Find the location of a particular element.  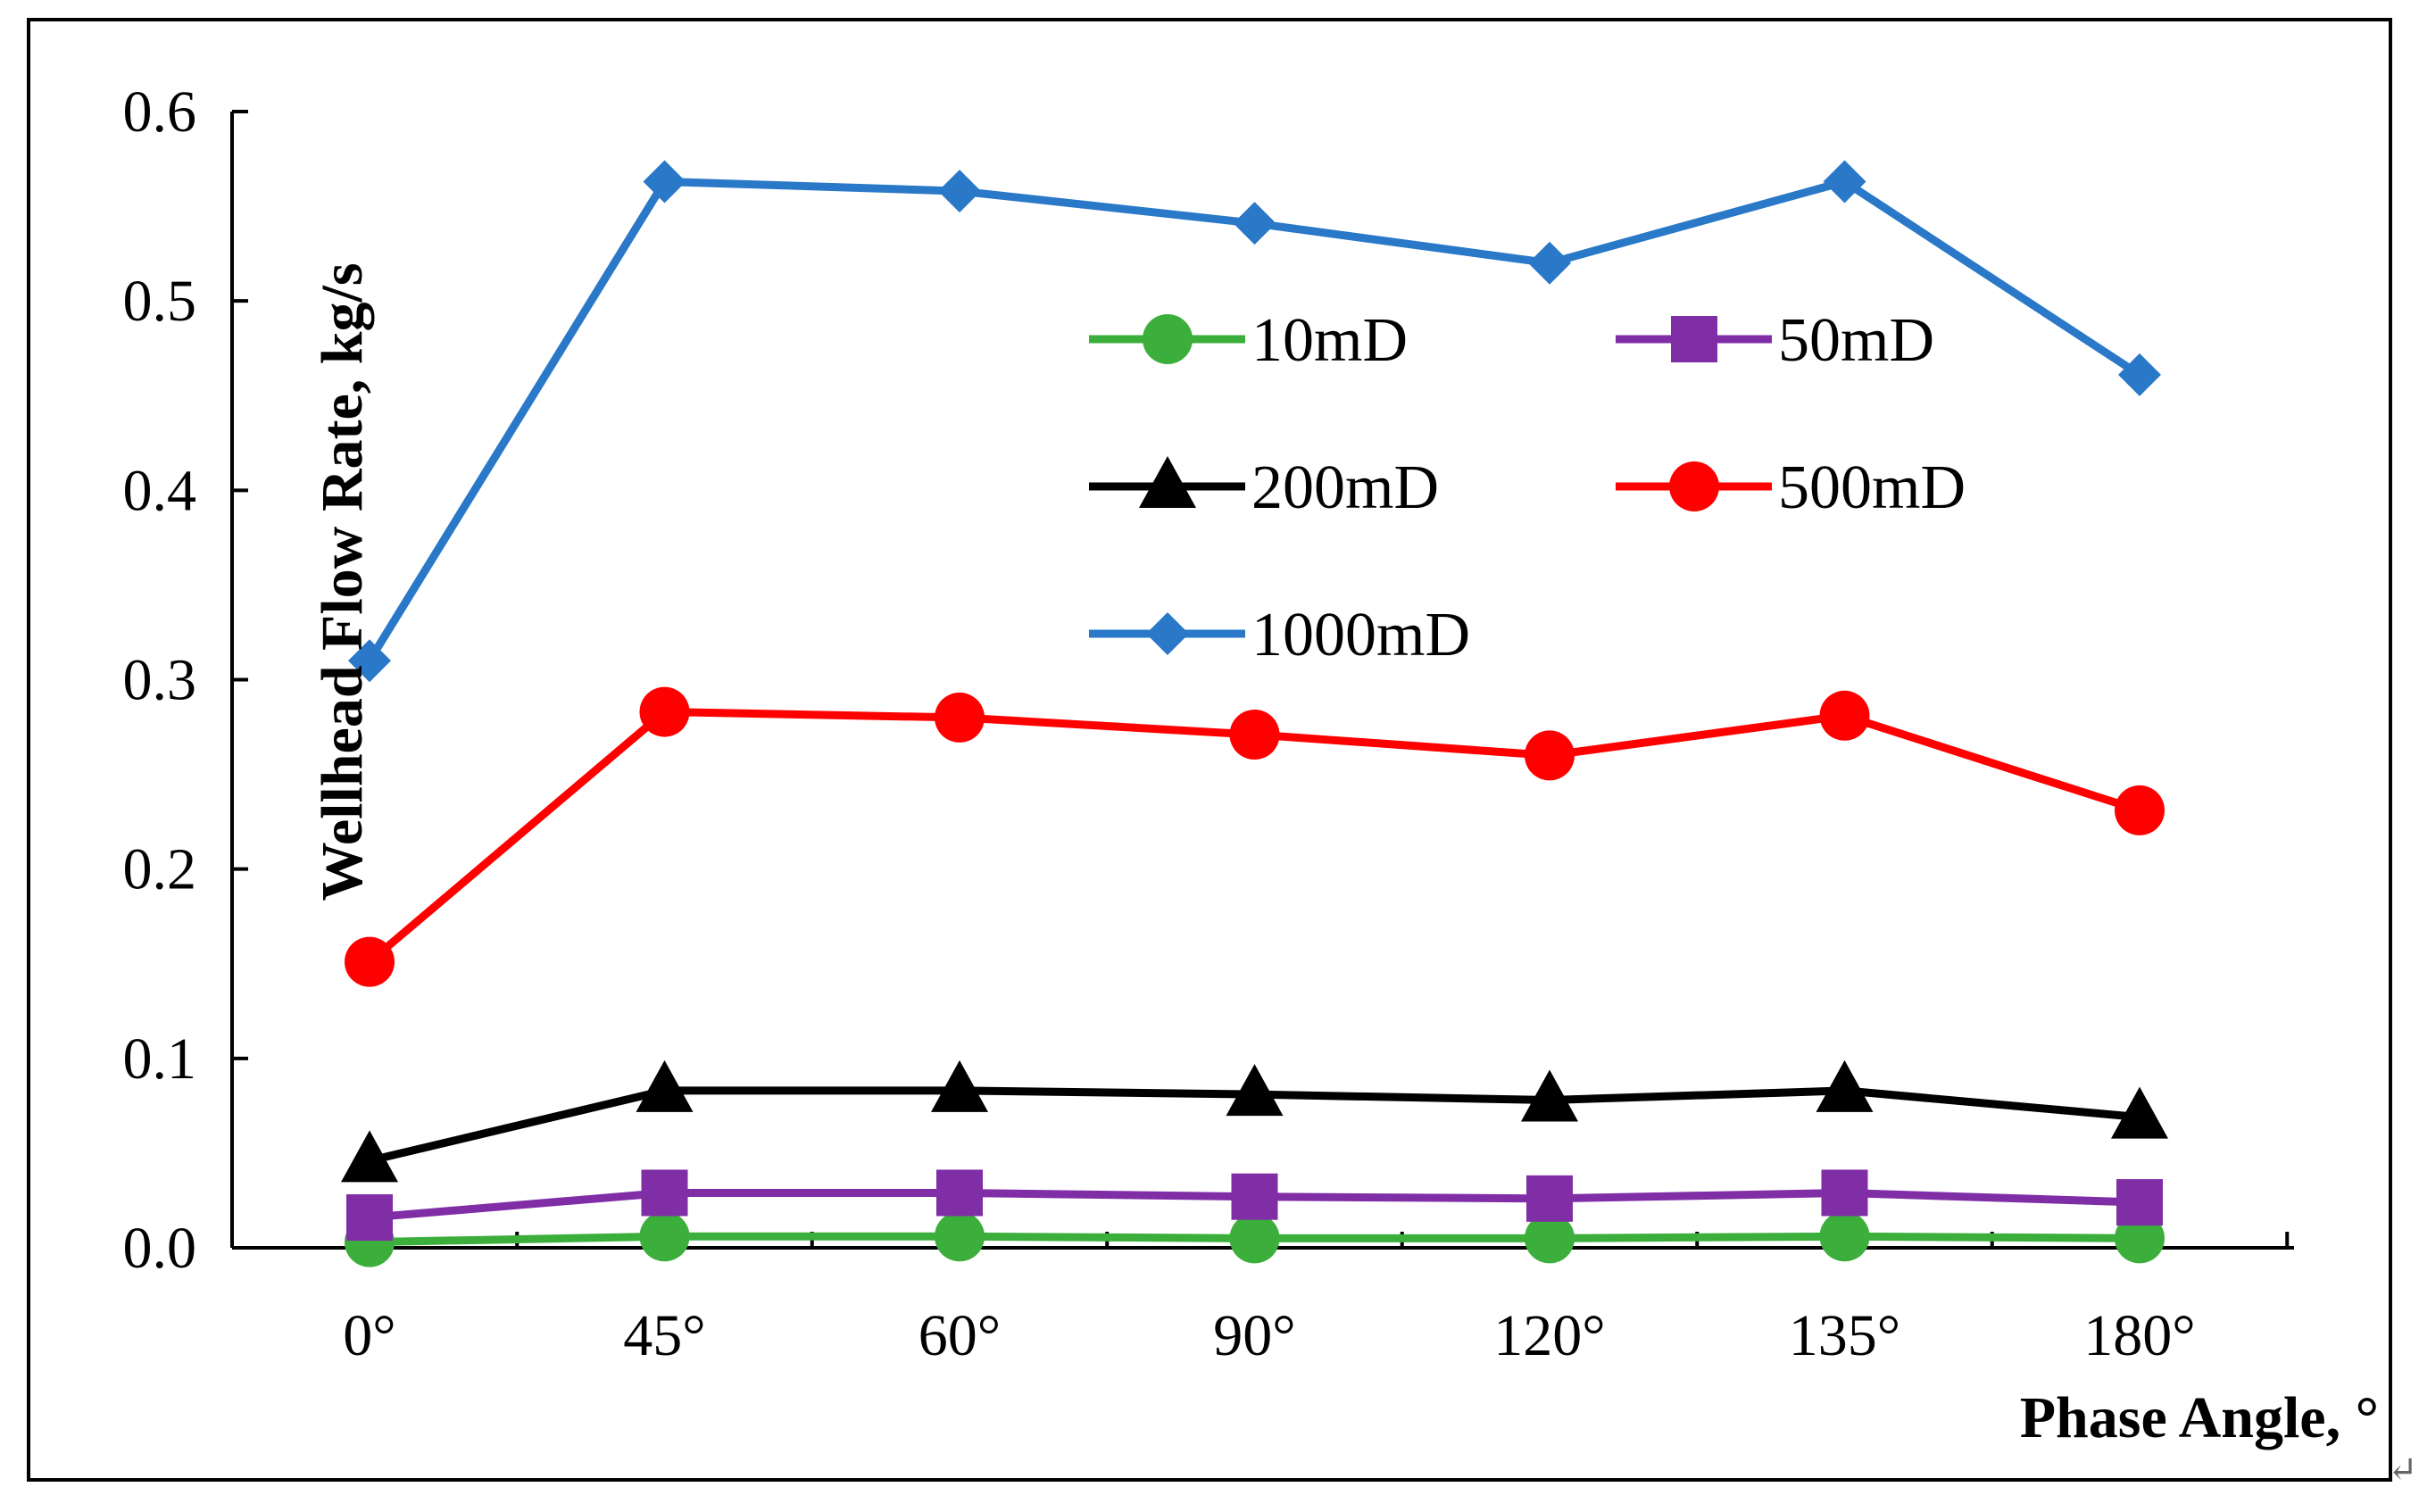

x-tick-label: 45° is located at coordinates (664, 1336).